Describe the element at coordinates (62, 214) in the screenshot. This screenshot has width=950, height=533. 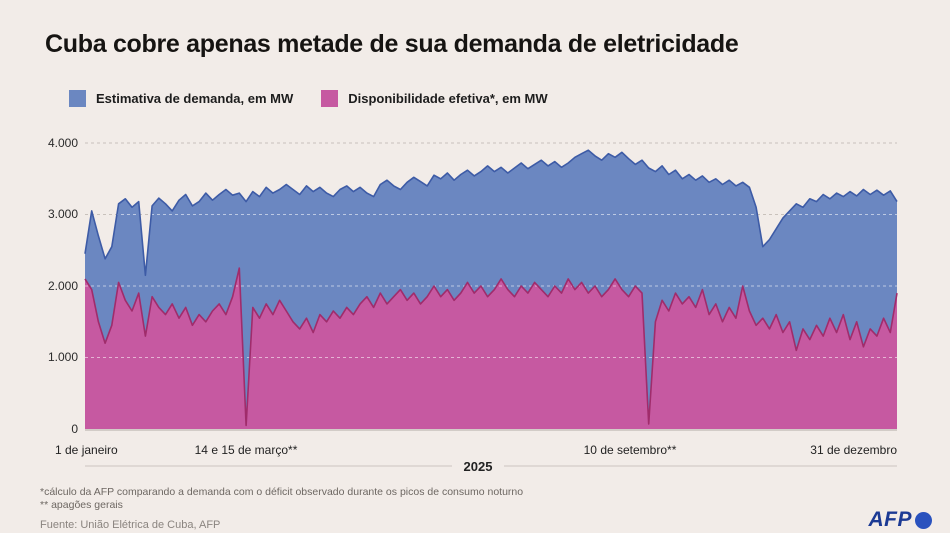
I see `y-tick-3000: 3.000` at that location.